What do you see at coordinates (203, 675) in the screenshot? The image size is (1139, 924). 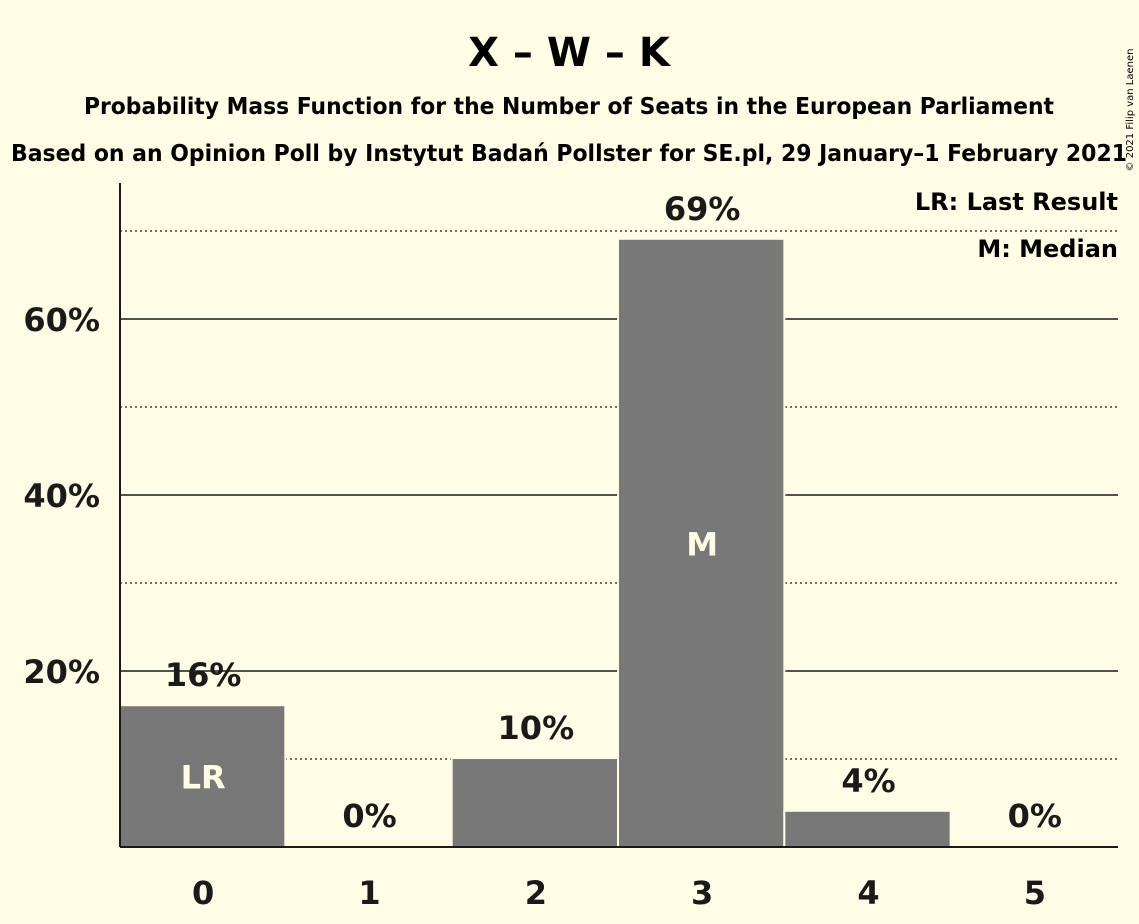 I see `bar-value-label: 16%` at bounding box center [203, 675].